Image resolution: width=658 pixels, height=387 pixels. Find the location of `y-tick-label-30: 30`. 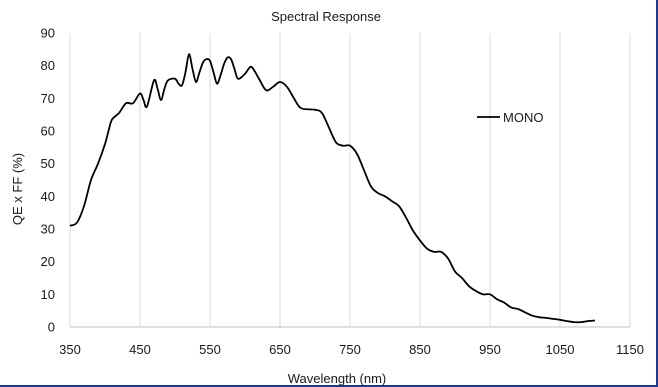

y-tick-label-30: 30 is located at coordinates (48, 229).